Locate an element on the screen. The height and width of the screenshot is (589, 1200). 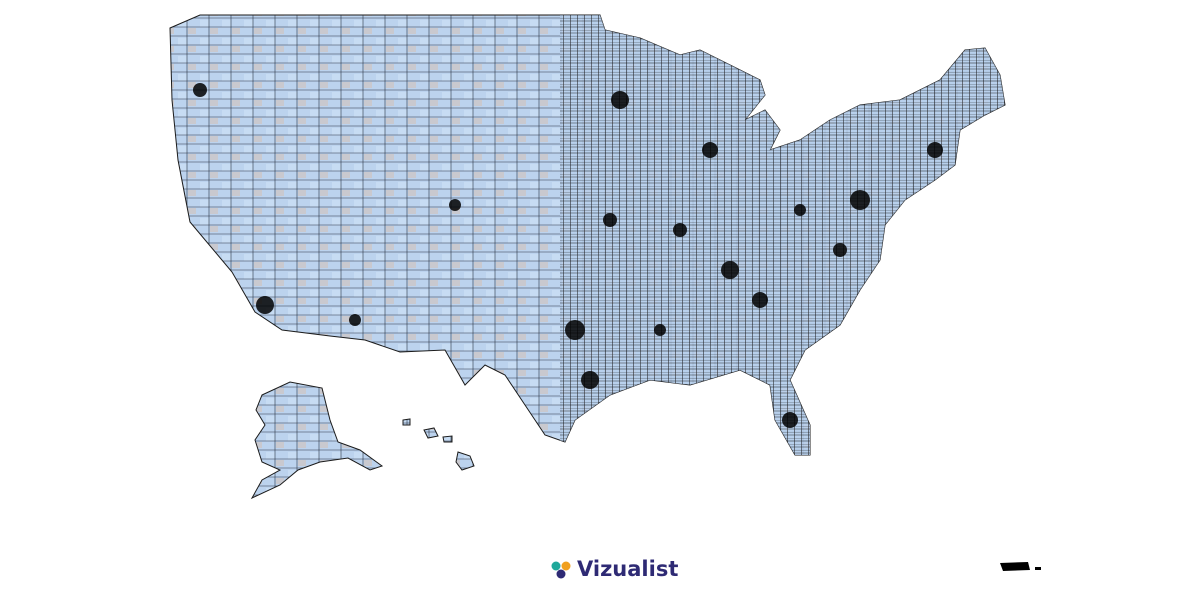
puerto-rico is located at coordinates (1020, 566).